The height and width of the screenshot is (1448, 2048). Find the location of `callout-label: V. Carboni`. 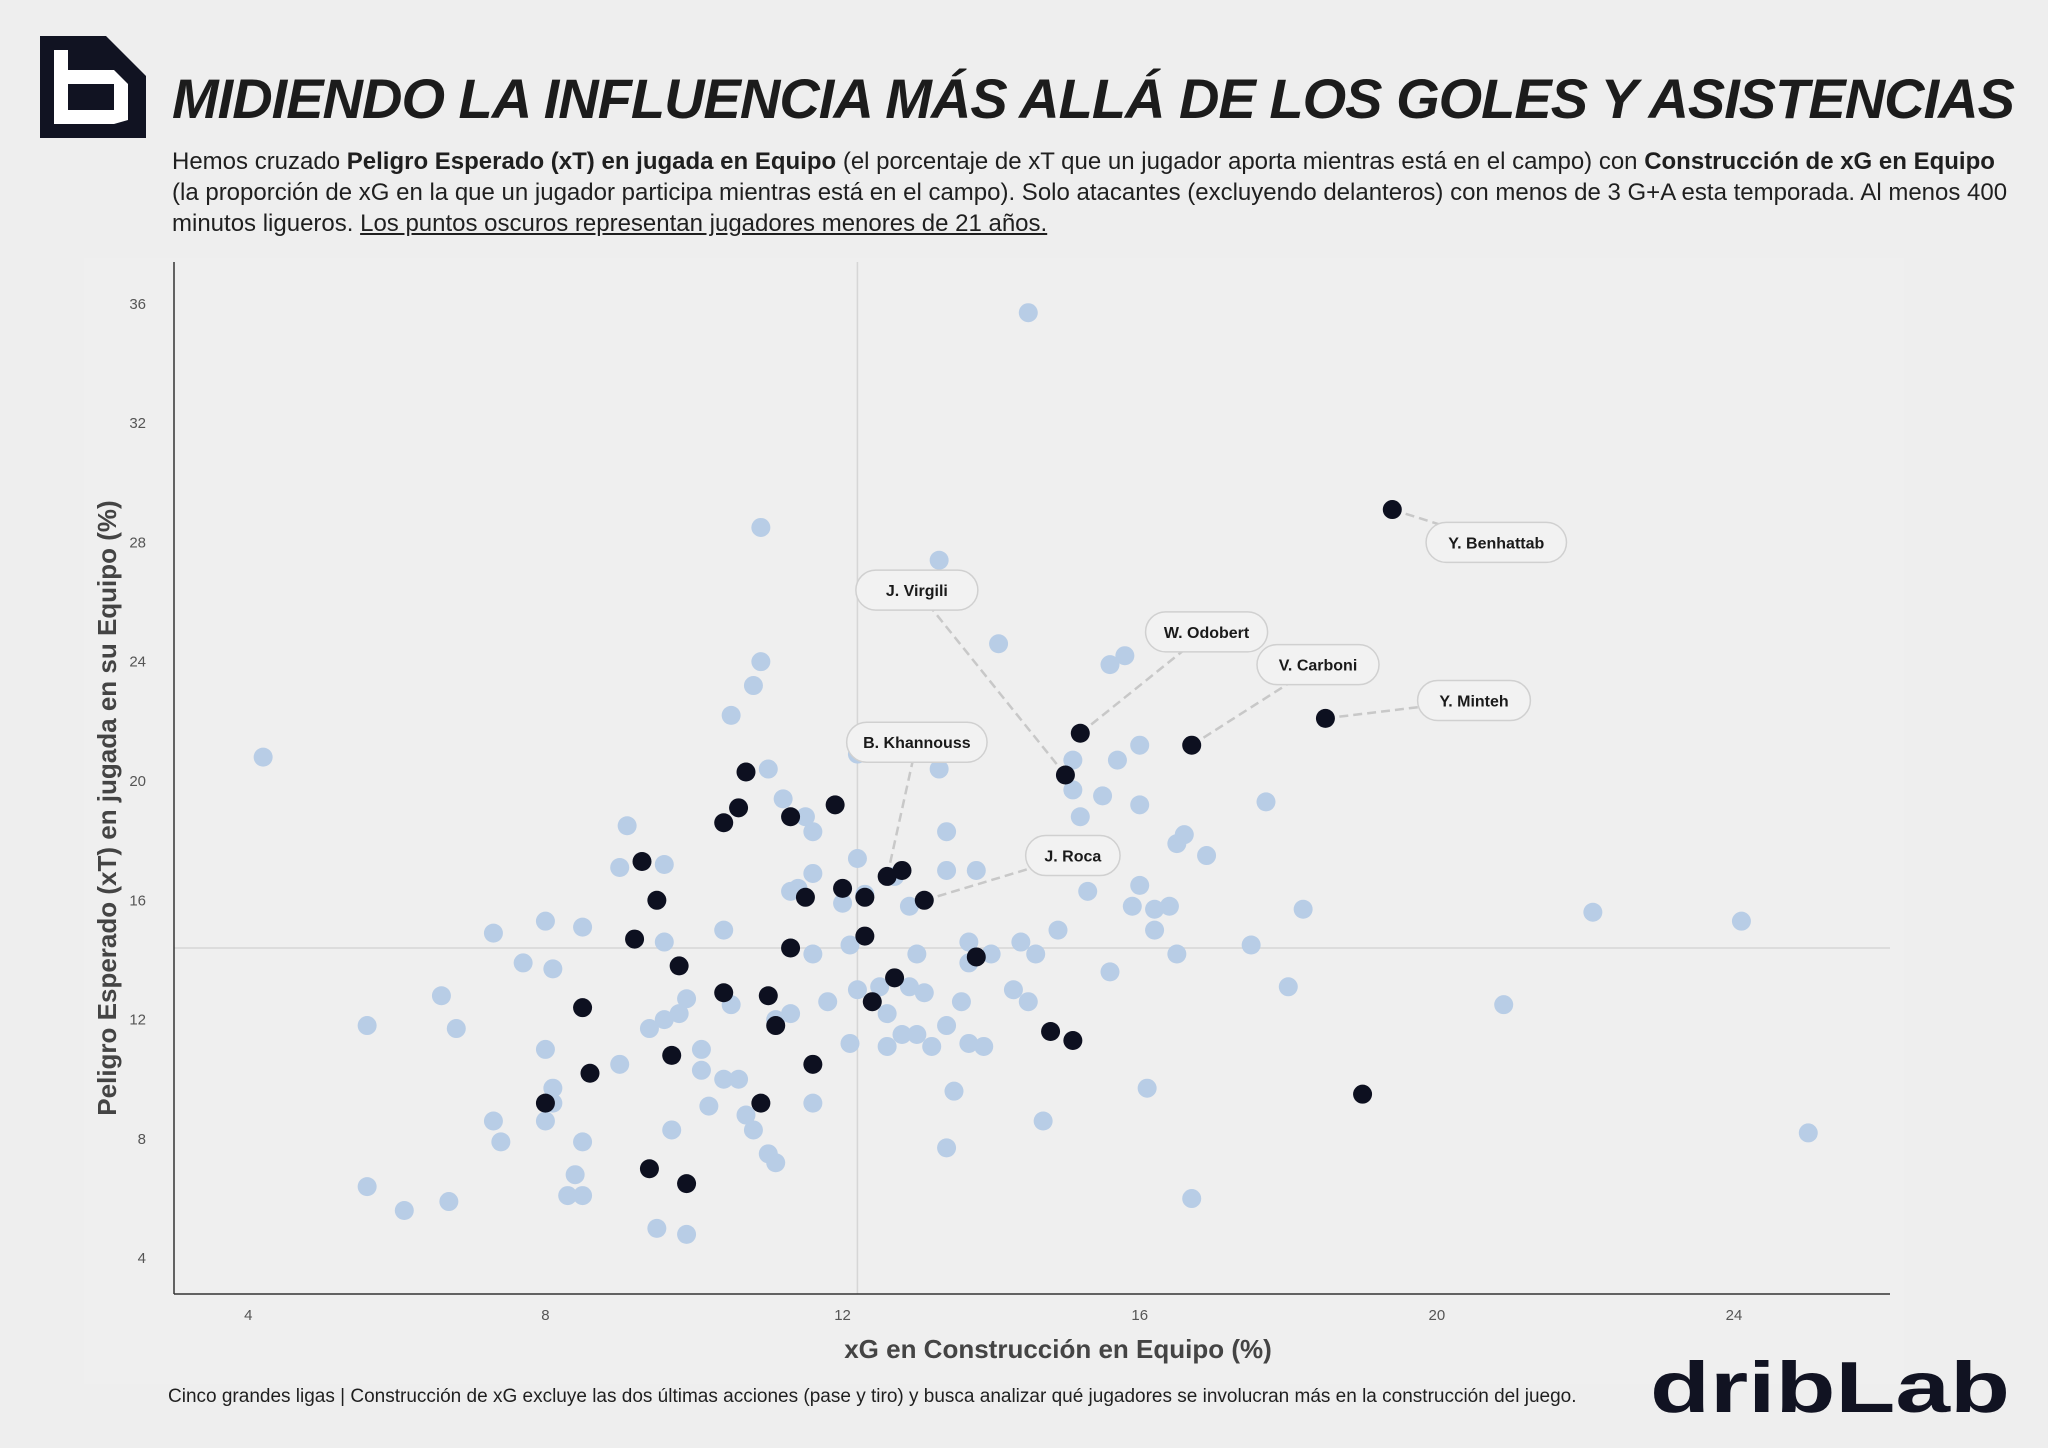

callout-label: V. Carboni is located at coordinates (1318, 666).